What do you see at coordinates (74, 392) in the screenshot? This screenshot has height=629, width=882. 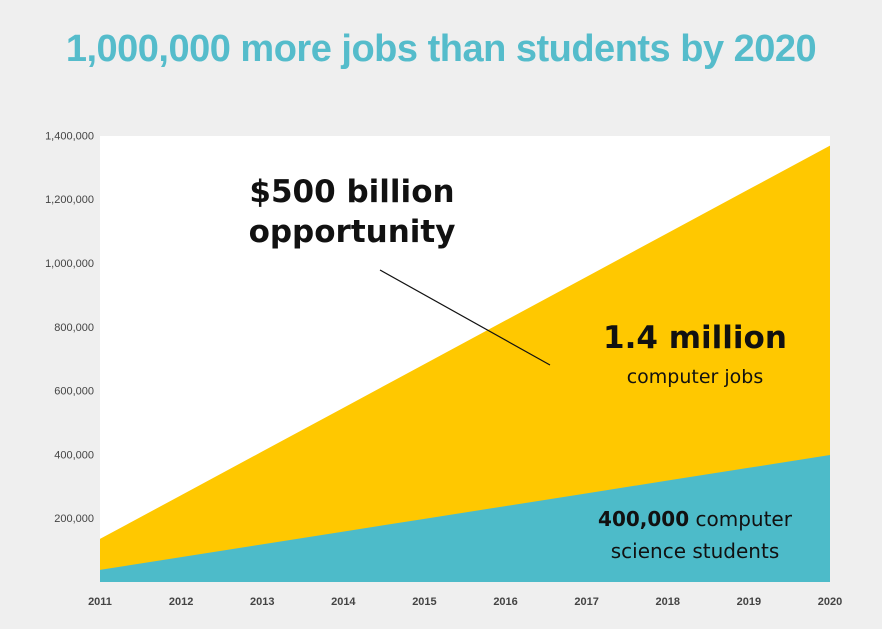 I see `y-tick-label: 600,000` at bounding box center [74, 392].